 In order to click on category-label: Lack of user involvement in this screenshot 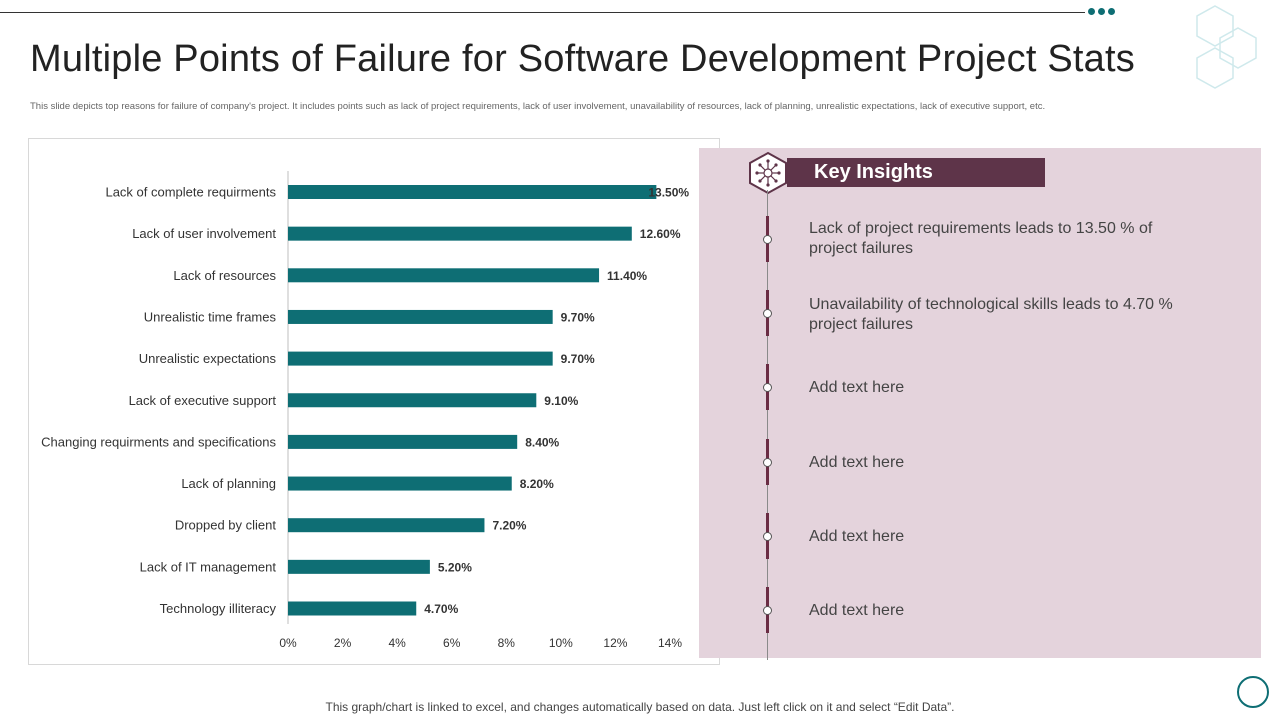, I will do `click(204, 233)`.